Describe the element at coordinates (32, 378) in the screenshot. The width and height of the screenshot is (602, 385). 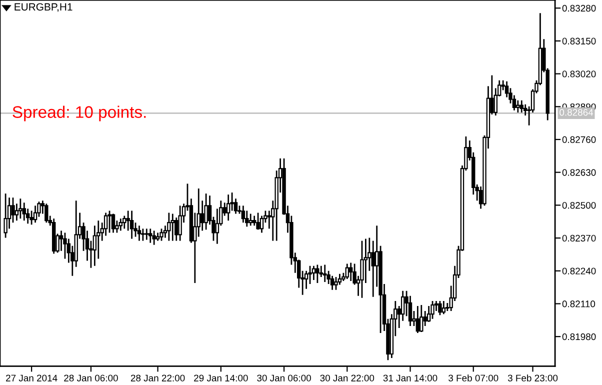
I see `x-tick-label: 27 Jan 2014` at that location.